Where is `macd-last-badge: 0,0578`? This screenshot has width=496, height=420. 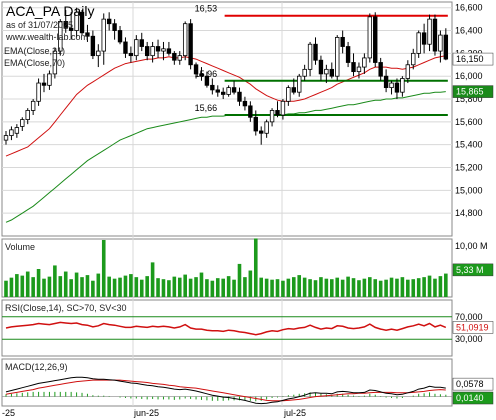
macd-last-badge: 0,0578 is located at coordinates (470, 384).